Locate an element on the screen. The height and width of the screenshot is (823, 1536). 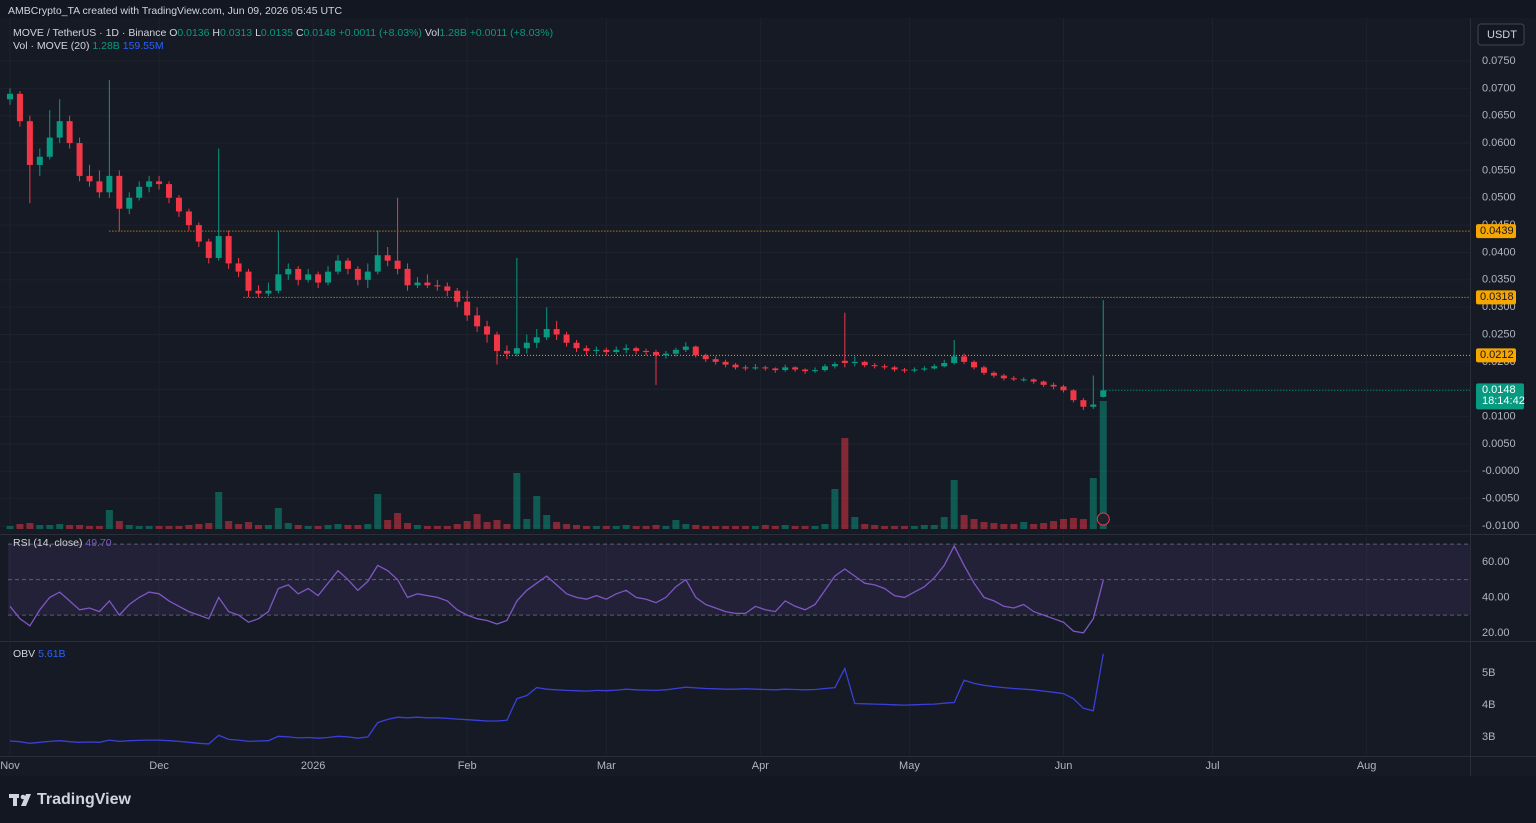
y-tick-label: 0.0100 is located at coordinates (1499, 416).